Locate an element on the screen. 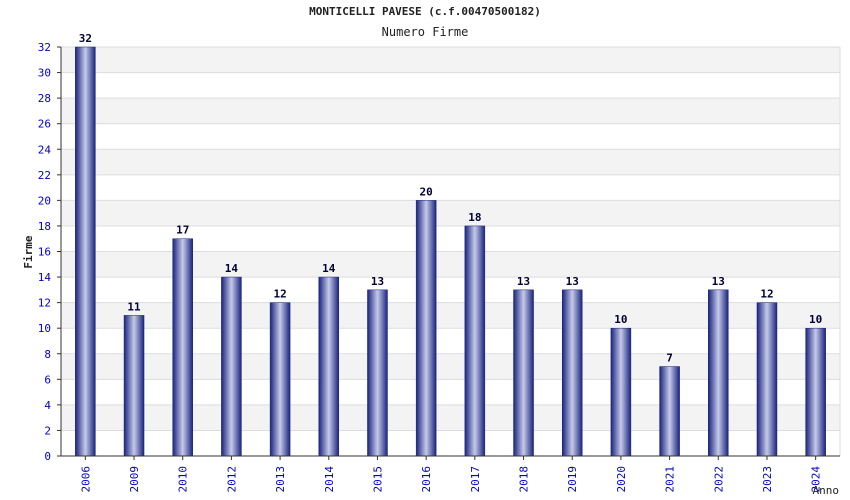 This screenshot has width=850, height=500. bar-value-label: 11 is located at coordinates (134, 306).